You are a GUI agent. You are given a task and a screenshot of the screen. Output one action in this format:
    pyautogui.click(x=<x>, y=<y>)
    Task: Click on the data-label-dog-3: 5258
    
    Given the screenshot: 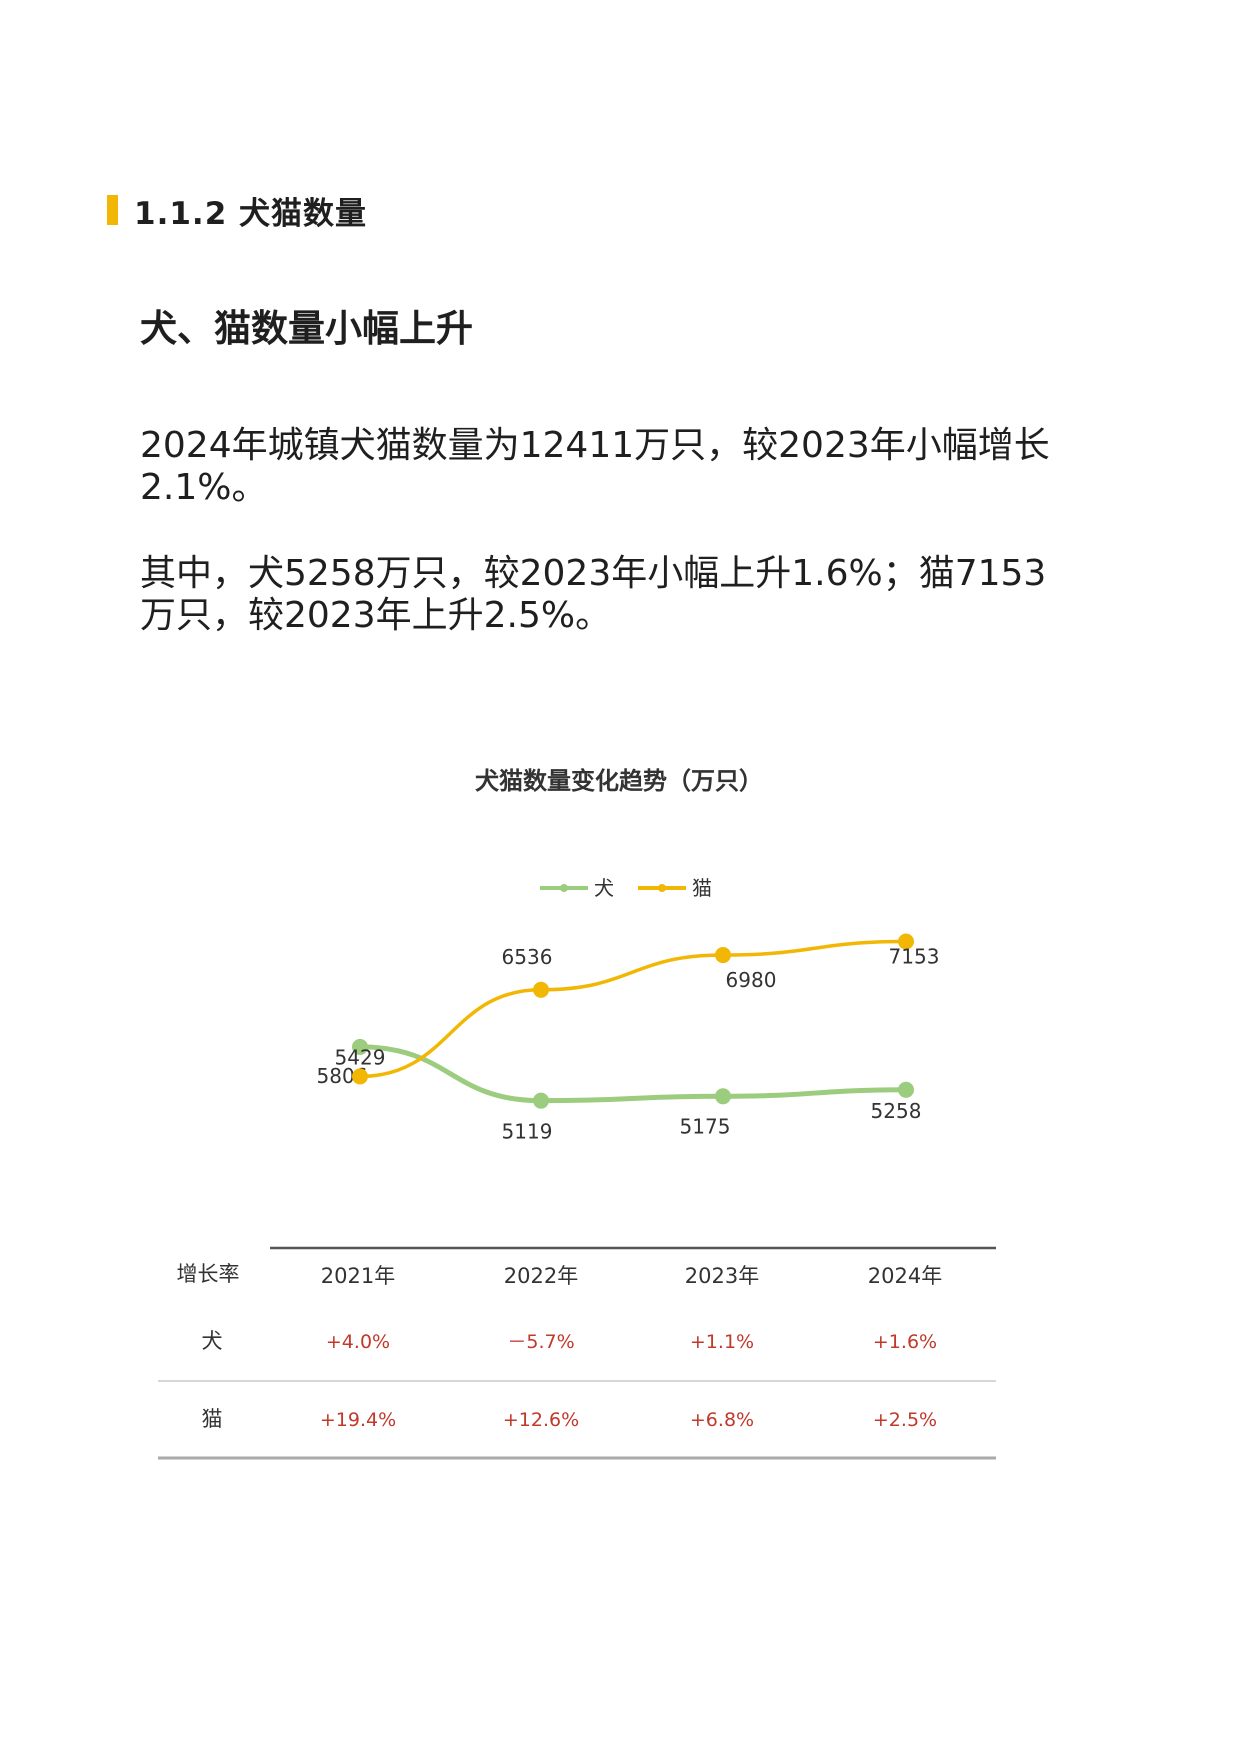 What is the action you would take?
    pyautogui.click(x=896, y=1111)
    